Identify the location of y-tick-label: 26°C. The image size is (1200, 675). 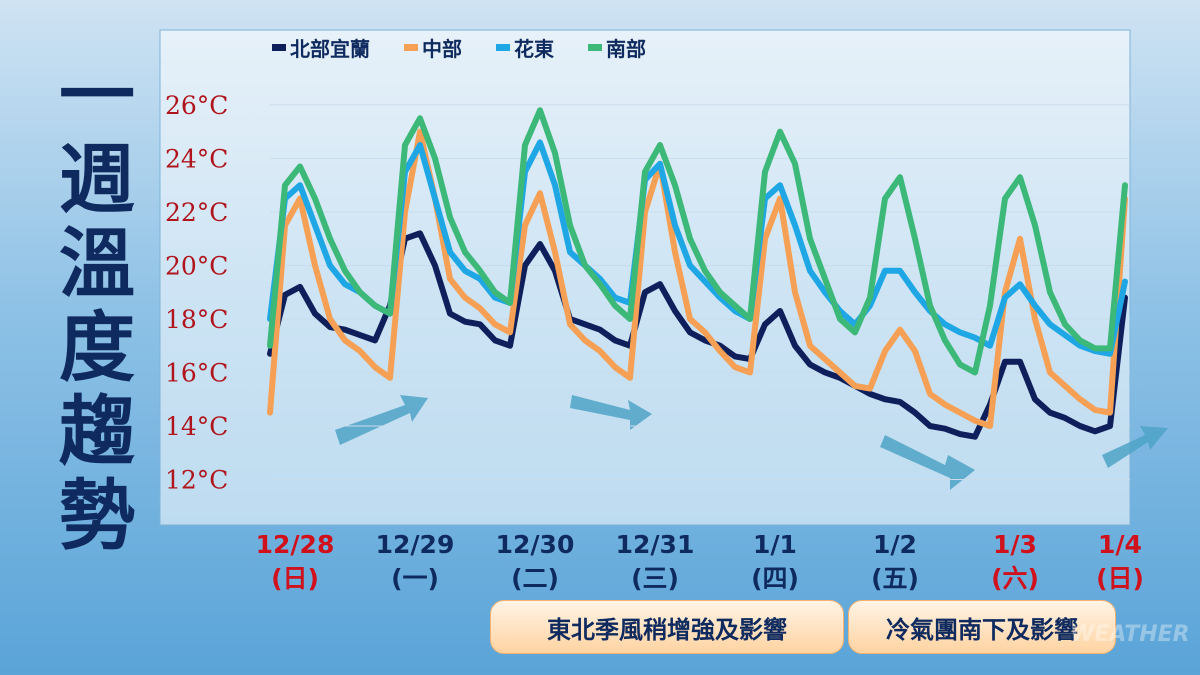
(196, 105).